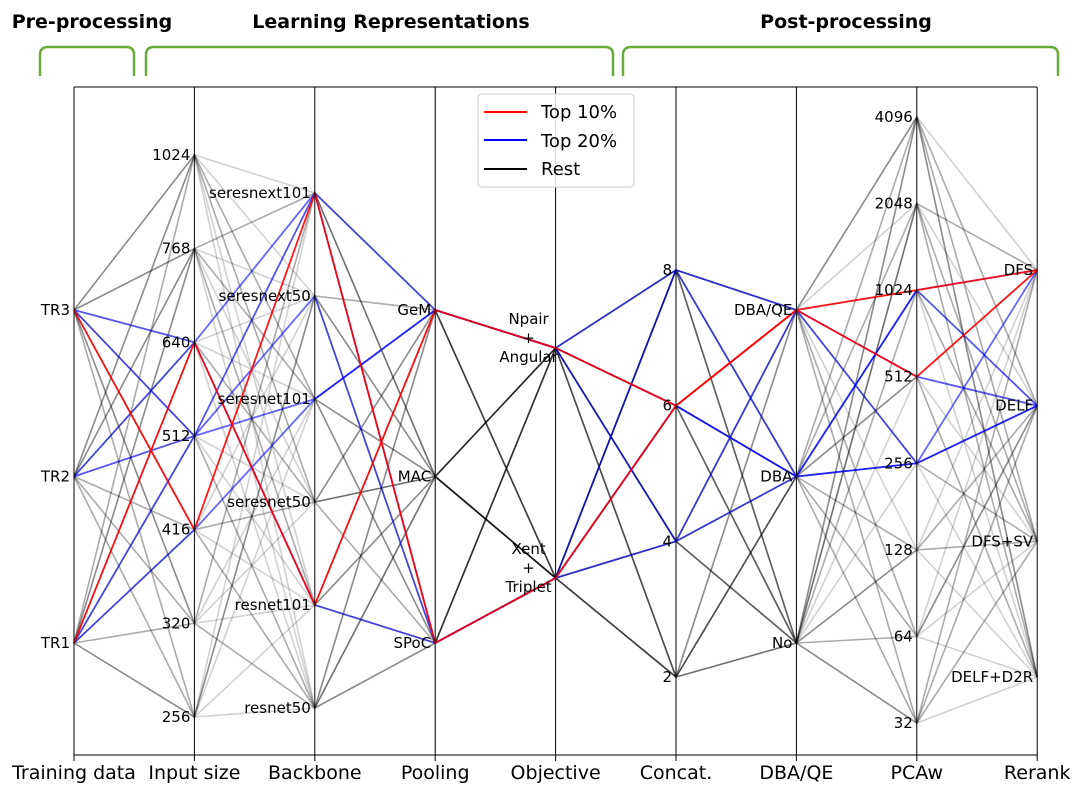  What do you see at coordinates (176, 717) in the screenshot?
I see `tick-label-input-size: 256` at bounding box center [176, 717].